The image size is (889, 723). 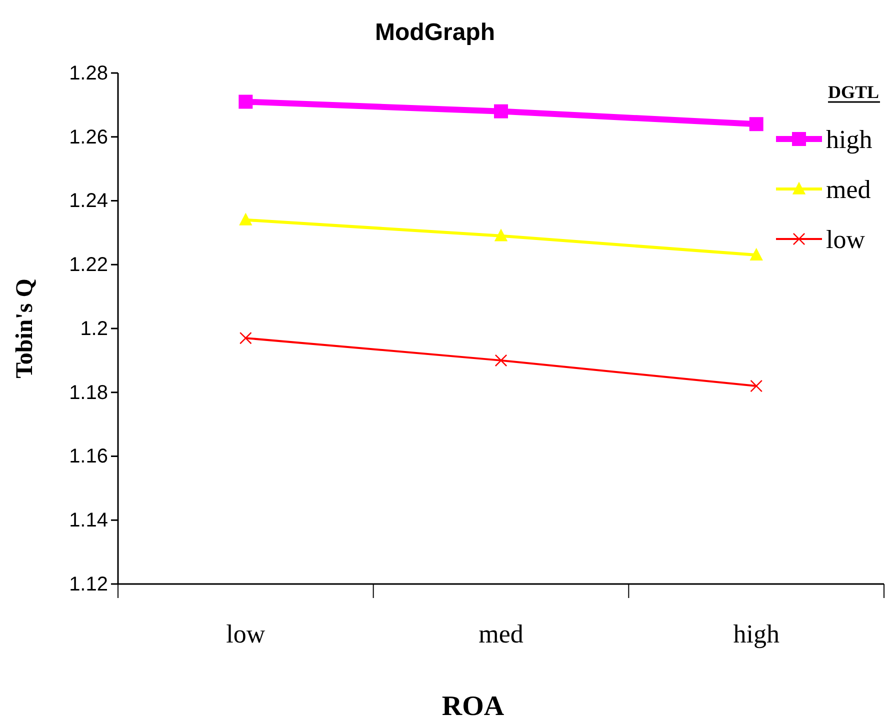 What do you see at coordinates (854, 92) in the screenshot?
I see `legend-title: DGTL` at bounding box center [854, 92].